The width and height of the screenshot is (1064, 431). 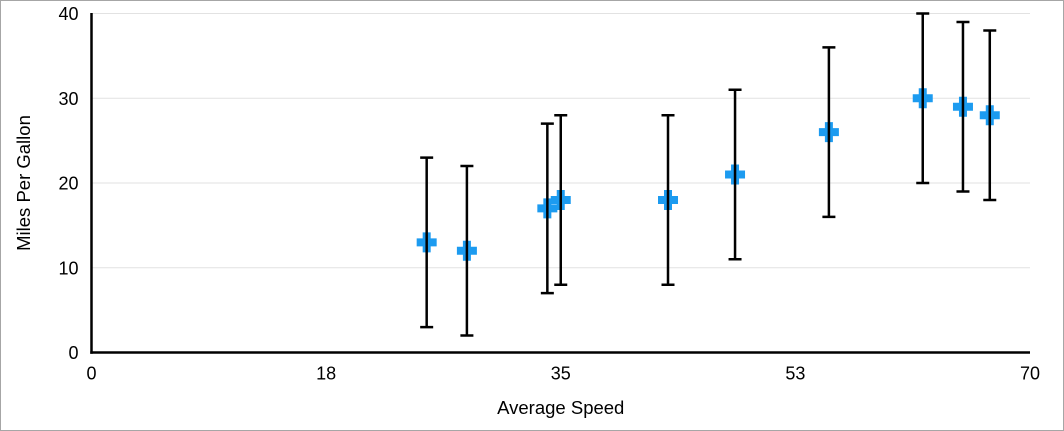 What do you see at coordinates (68, 14) in the screenshot?
I see `y-tick-label-40: 40` at bounding box center [68, 14].